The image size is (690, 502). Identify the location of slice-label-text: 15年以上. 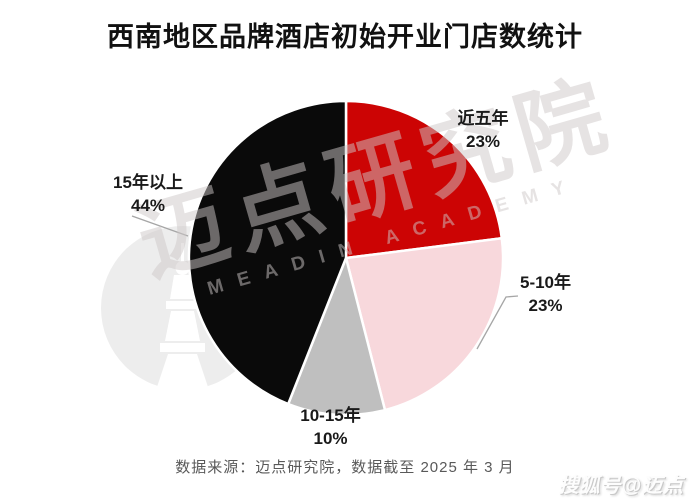
(148, 182).